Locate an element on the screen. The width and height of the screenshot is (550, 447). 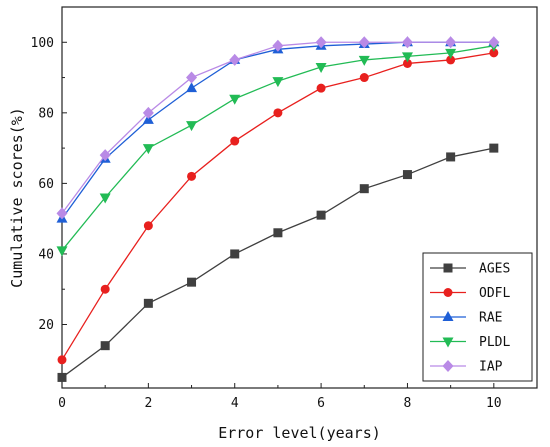
legend-label-ages: AGES is located at coordinates (494, 269).